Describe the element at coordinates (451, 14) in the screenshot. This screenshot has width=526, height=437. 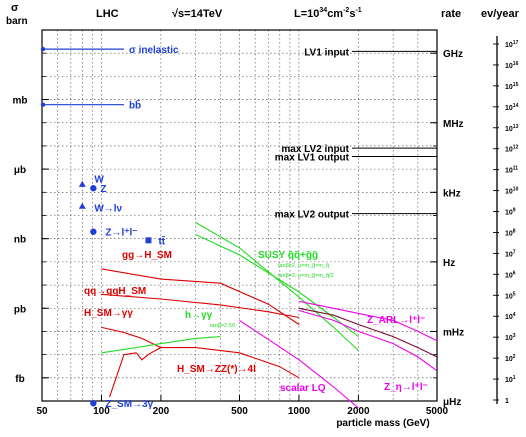
I see `rate-label: rate` at that location.